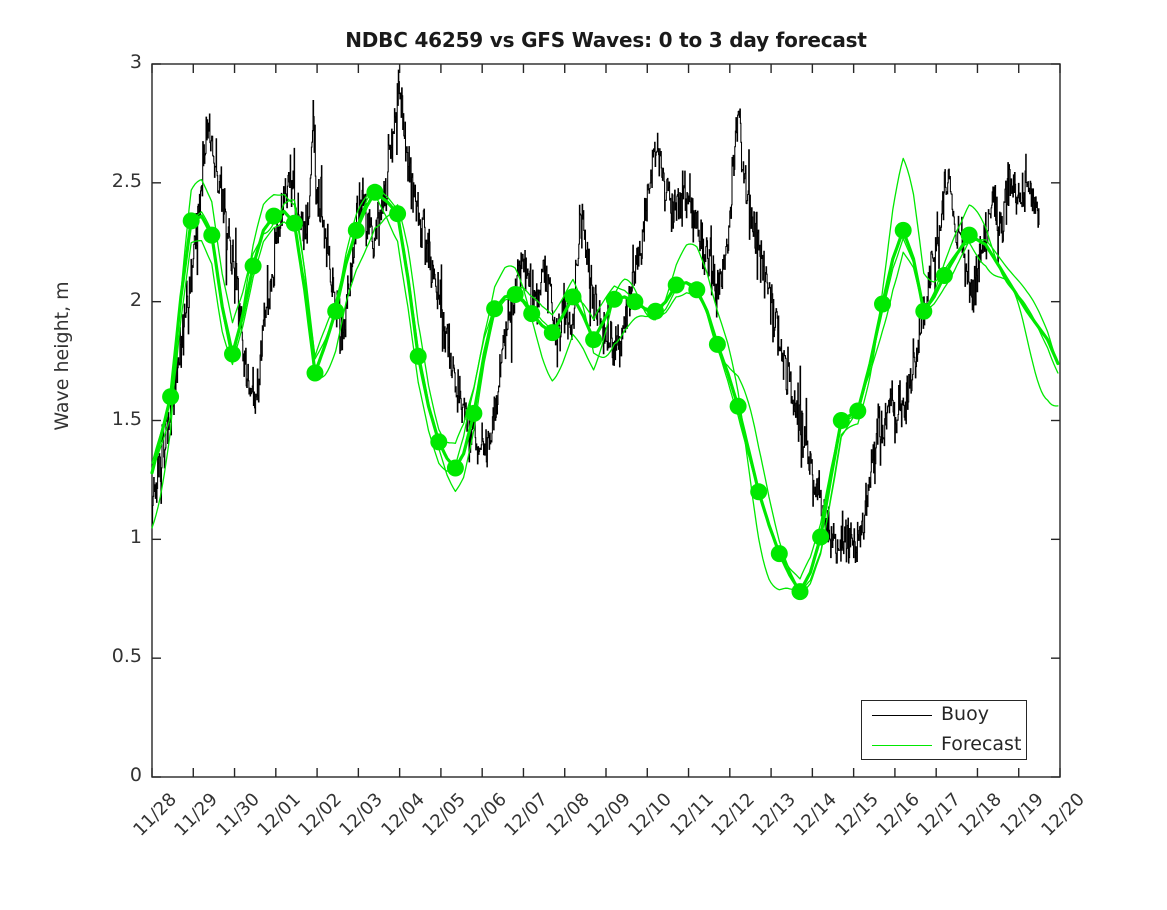 Image resolution: width=1167 pixels, height=910 pixels. I want to click on legend: Buoy Forecast, so click(944, 730).